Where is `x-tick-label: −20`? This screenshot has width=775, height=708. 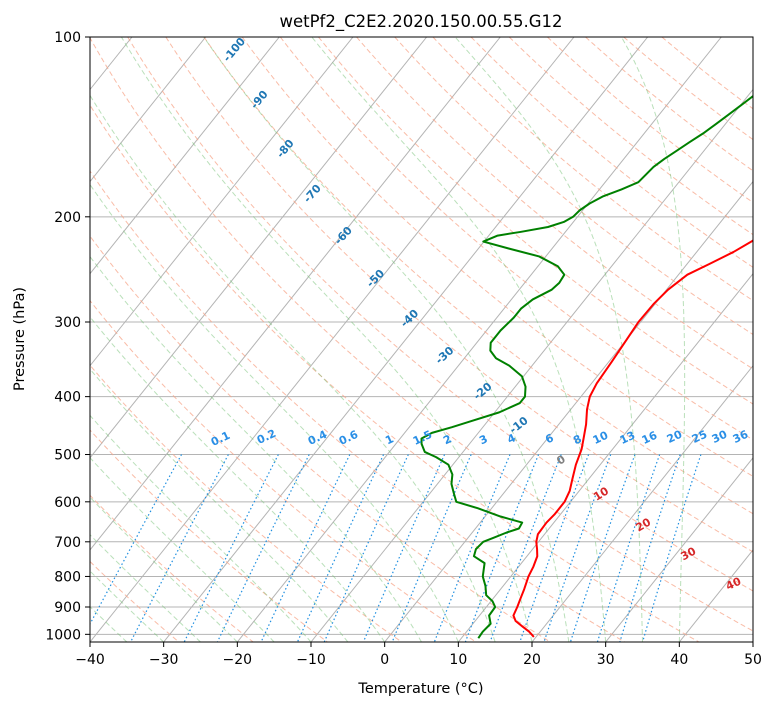
x-tick-label: −20 is located at coordinates (238, 660).